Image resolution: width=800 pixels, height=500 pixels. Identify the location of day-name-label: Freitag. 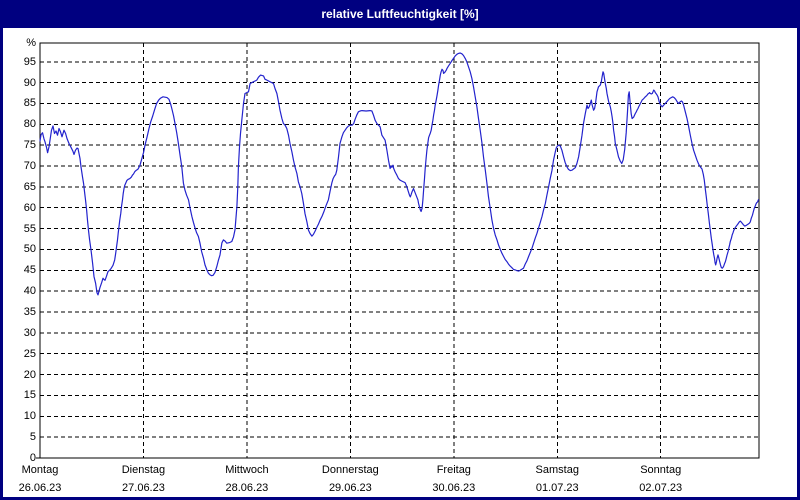
(453, 470).